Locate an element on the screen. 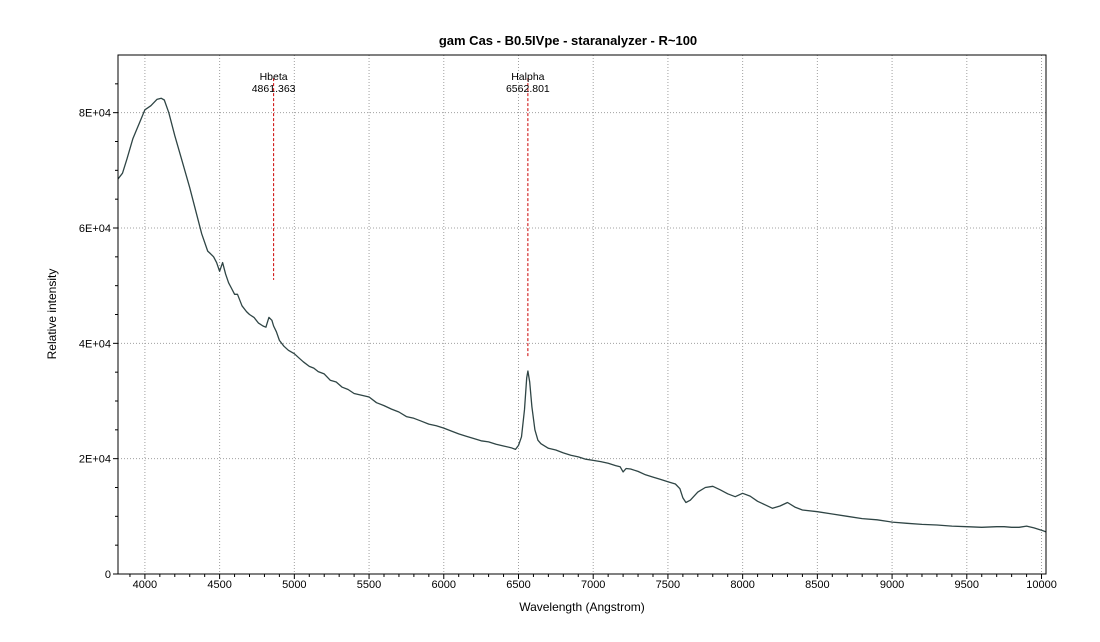 The height and width of the screenshot is (642, 1100). x-tick-label: 9500 is located at coordinates (967, 585).